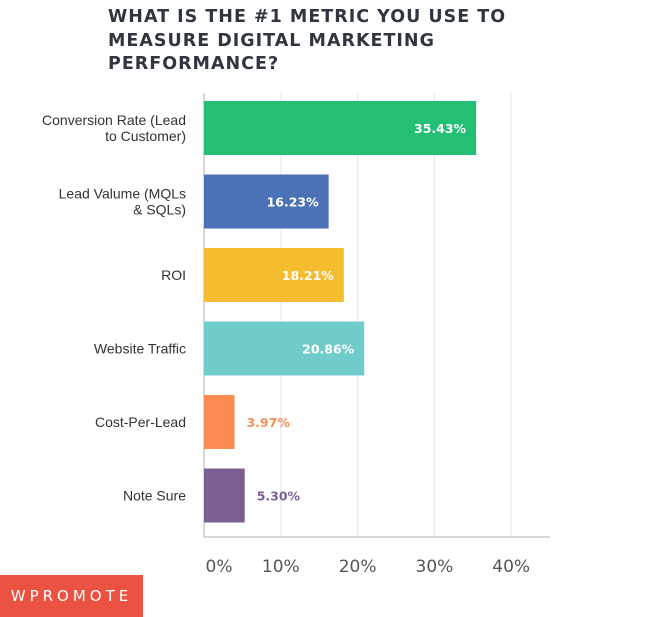 The height and width of the screenshot is (617, 647). What do you see at coordinates (71, 596) in the screenshot?
I see `wpromote-logo: WPROMOTE` at bounding box center [71, 596].